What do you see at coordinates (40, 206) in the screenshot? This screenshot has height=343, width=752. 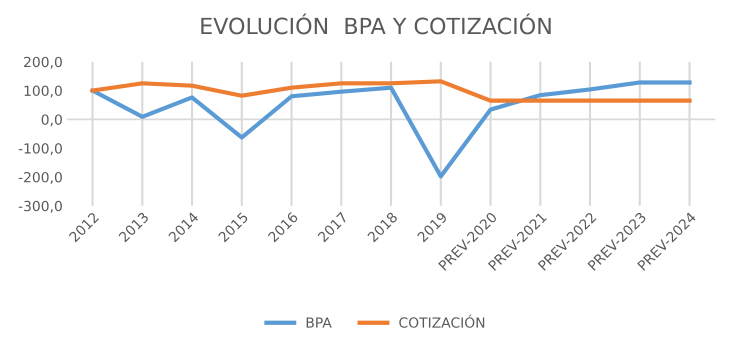 I see `y-tick-label: -300,0` at bounding box center [40, 206].